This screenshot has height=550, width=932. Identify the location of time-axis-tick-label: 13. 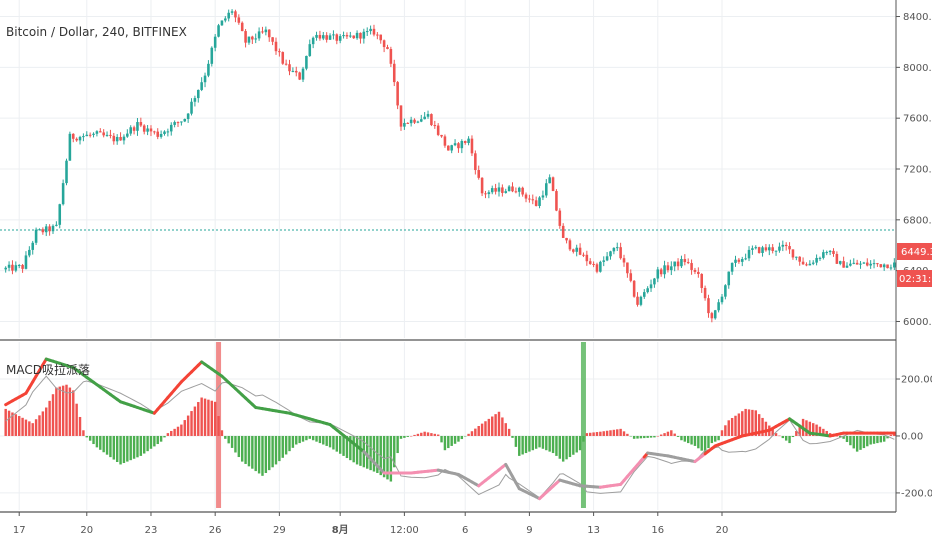
(593, 530).